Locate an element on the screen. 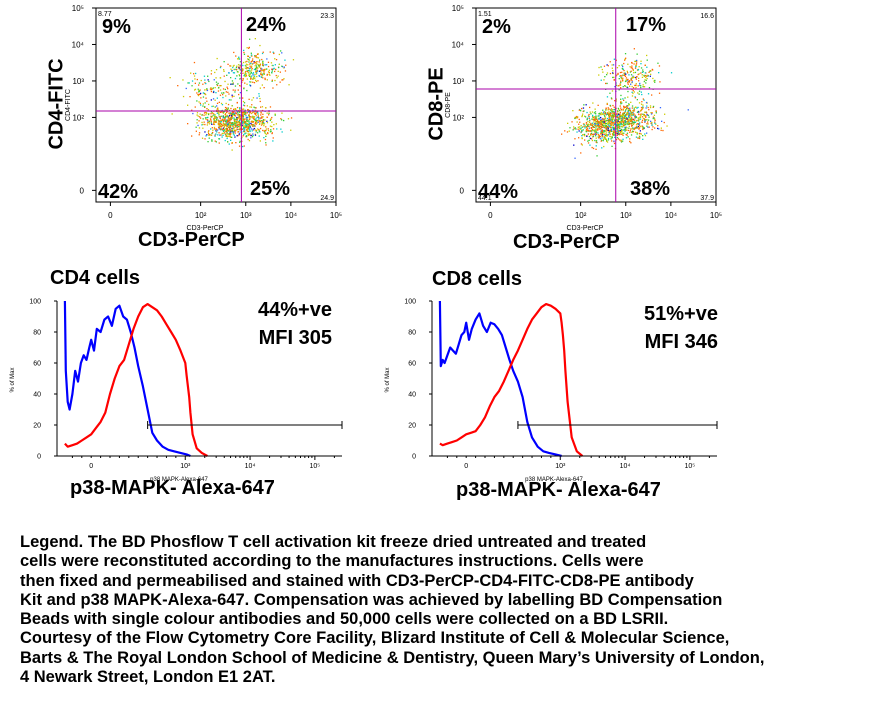  x-tick-label: 0 is located at coordinates (466, 466).